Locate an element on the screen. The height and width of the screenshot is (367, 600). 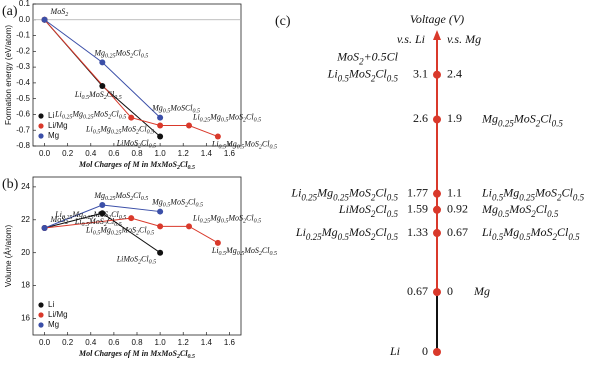
point-label: Mg0.5MoS2Cl0.5 is located at coordinates (177, 203).